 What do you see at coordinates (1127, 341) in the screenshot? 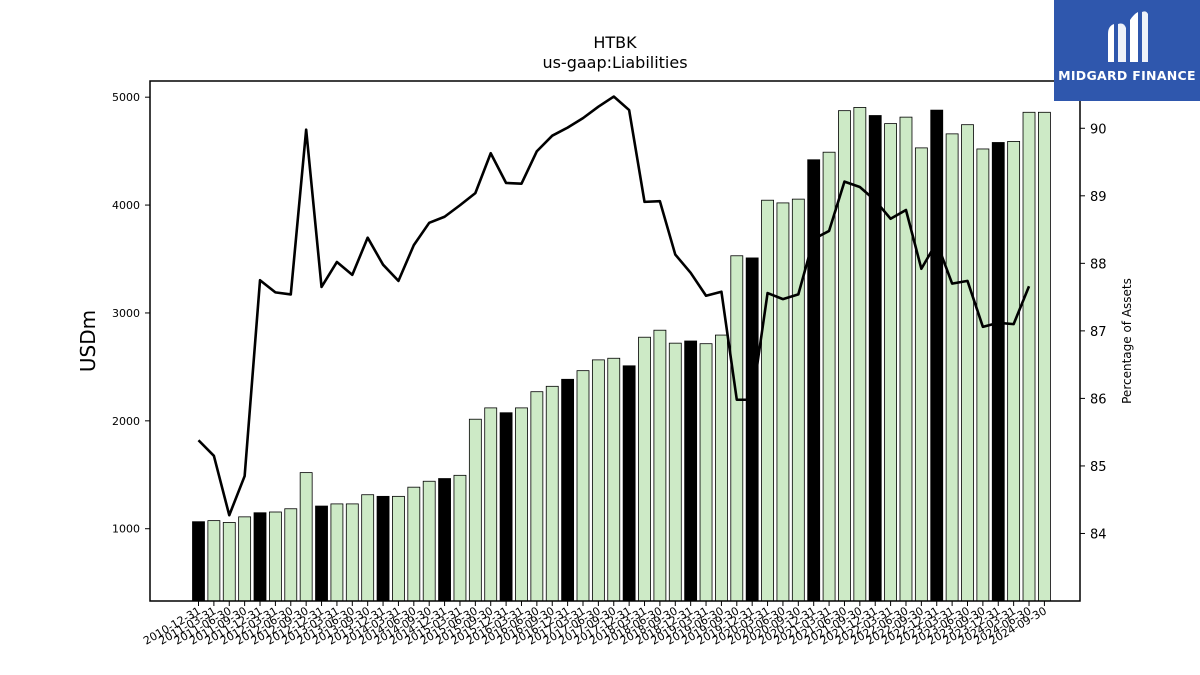
I see `y2-axis-label: Percentage of Assets` at bounding box center [1127, 341].